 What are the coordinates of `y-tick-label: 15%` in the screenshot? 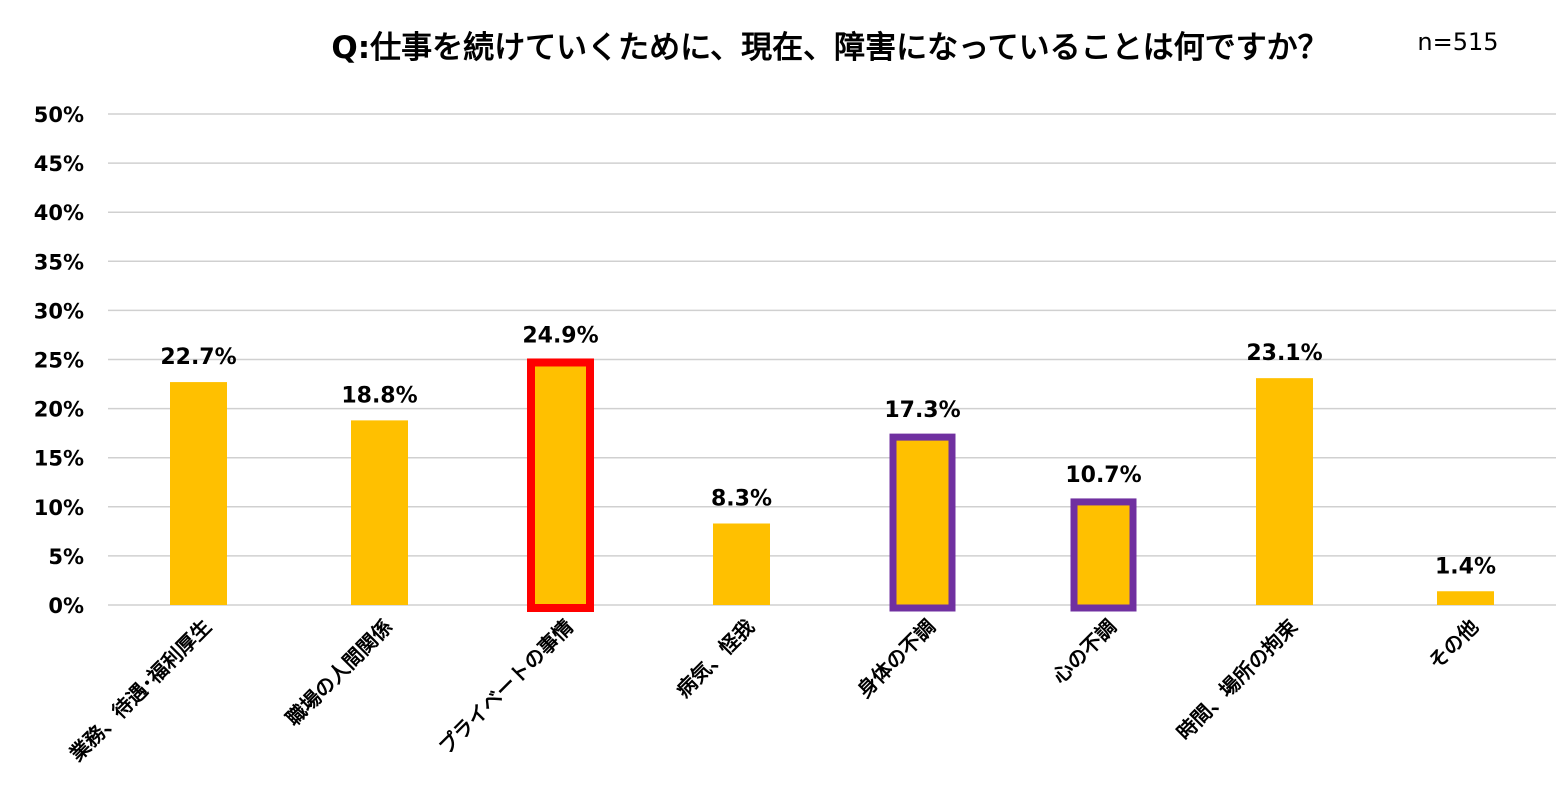 It's located at (59, 459).